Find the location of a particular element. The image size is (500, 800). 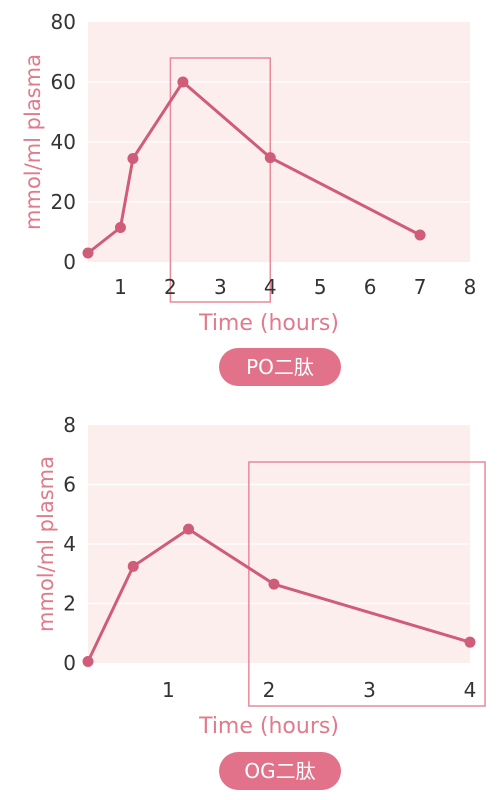

chart-2-ytick-4: 8 is located at coordinates (69, 425).